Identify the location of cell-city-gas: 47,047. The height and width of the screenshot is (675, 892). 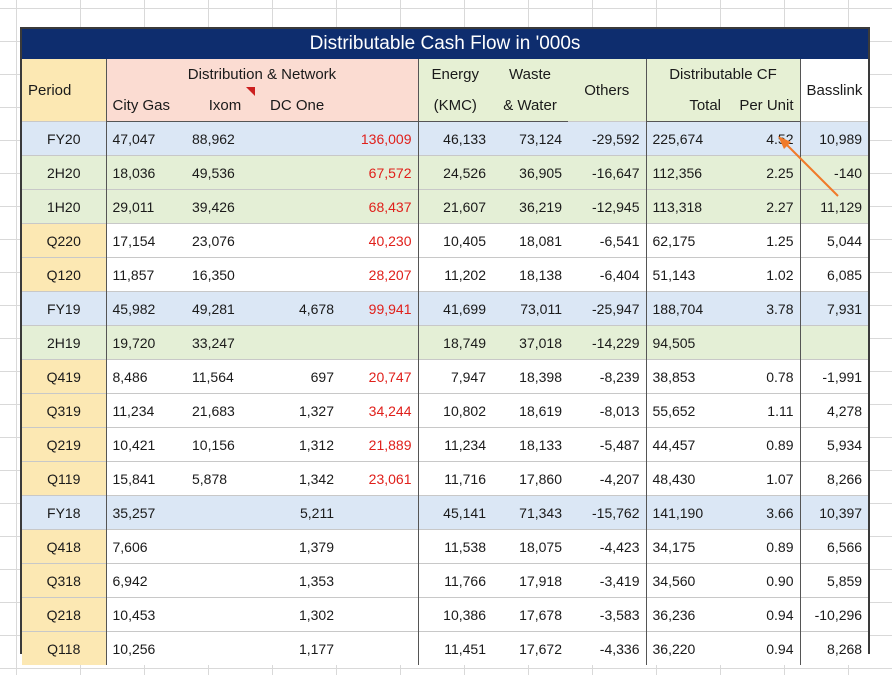
(145, 138).